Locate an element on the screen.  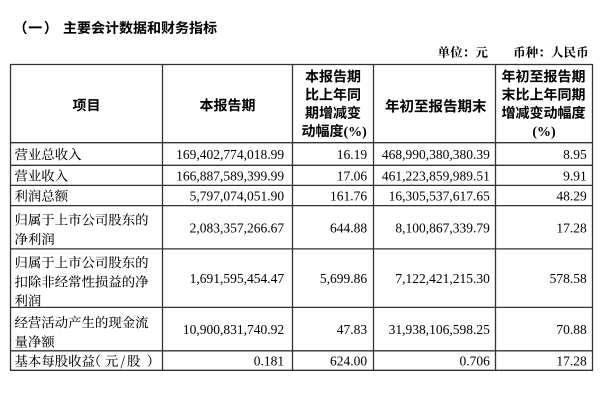
svg-text: 166,887,589,399.99 is located at coordinates (230, 175).